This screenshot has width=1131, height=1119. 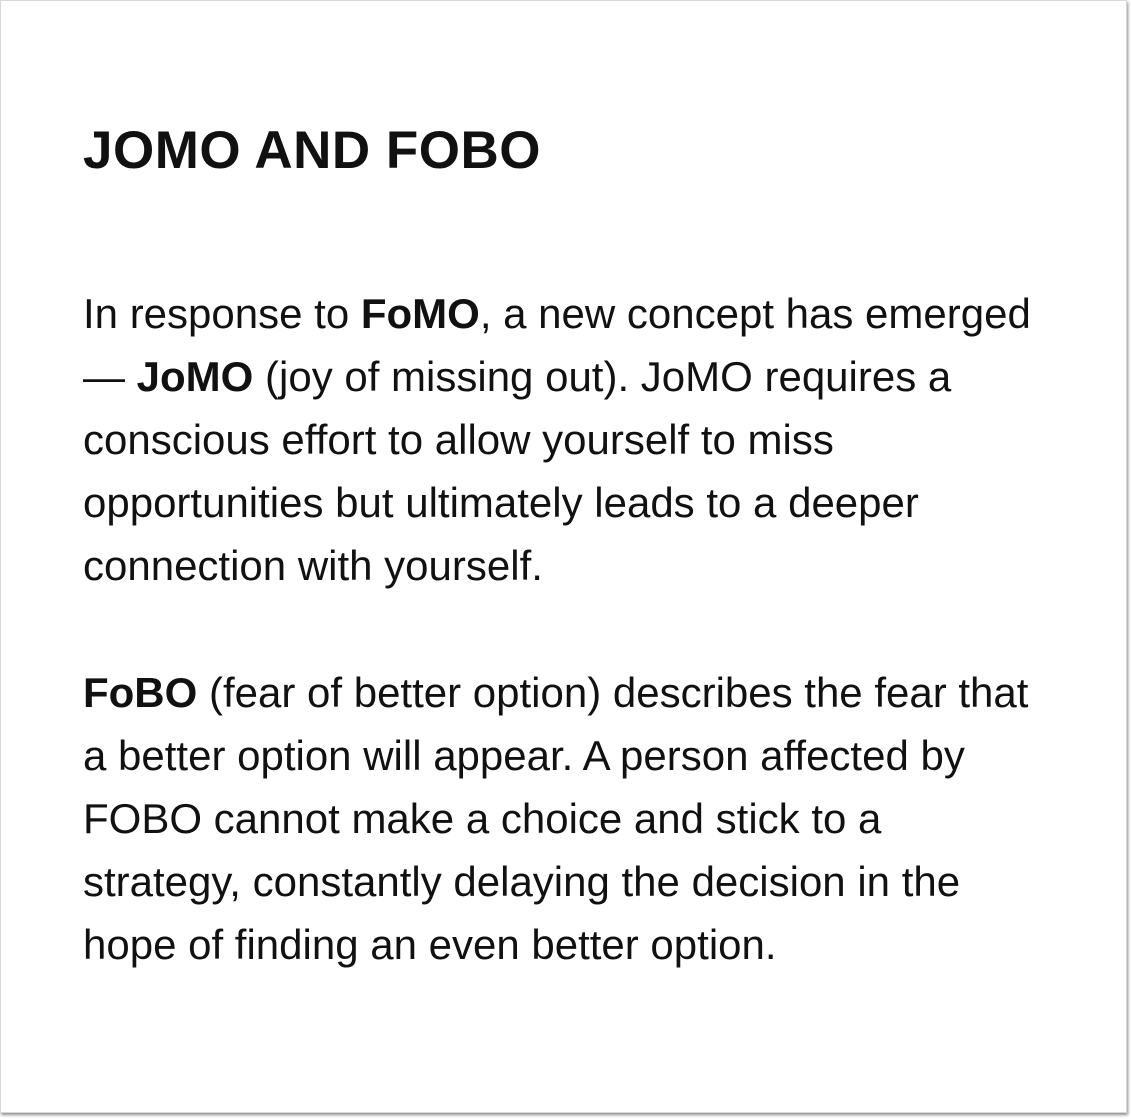 What do you see at coordinates (222, 313) in the screenshot?
I see `paragraph-text: In response to` at bounding box center [222, 313].